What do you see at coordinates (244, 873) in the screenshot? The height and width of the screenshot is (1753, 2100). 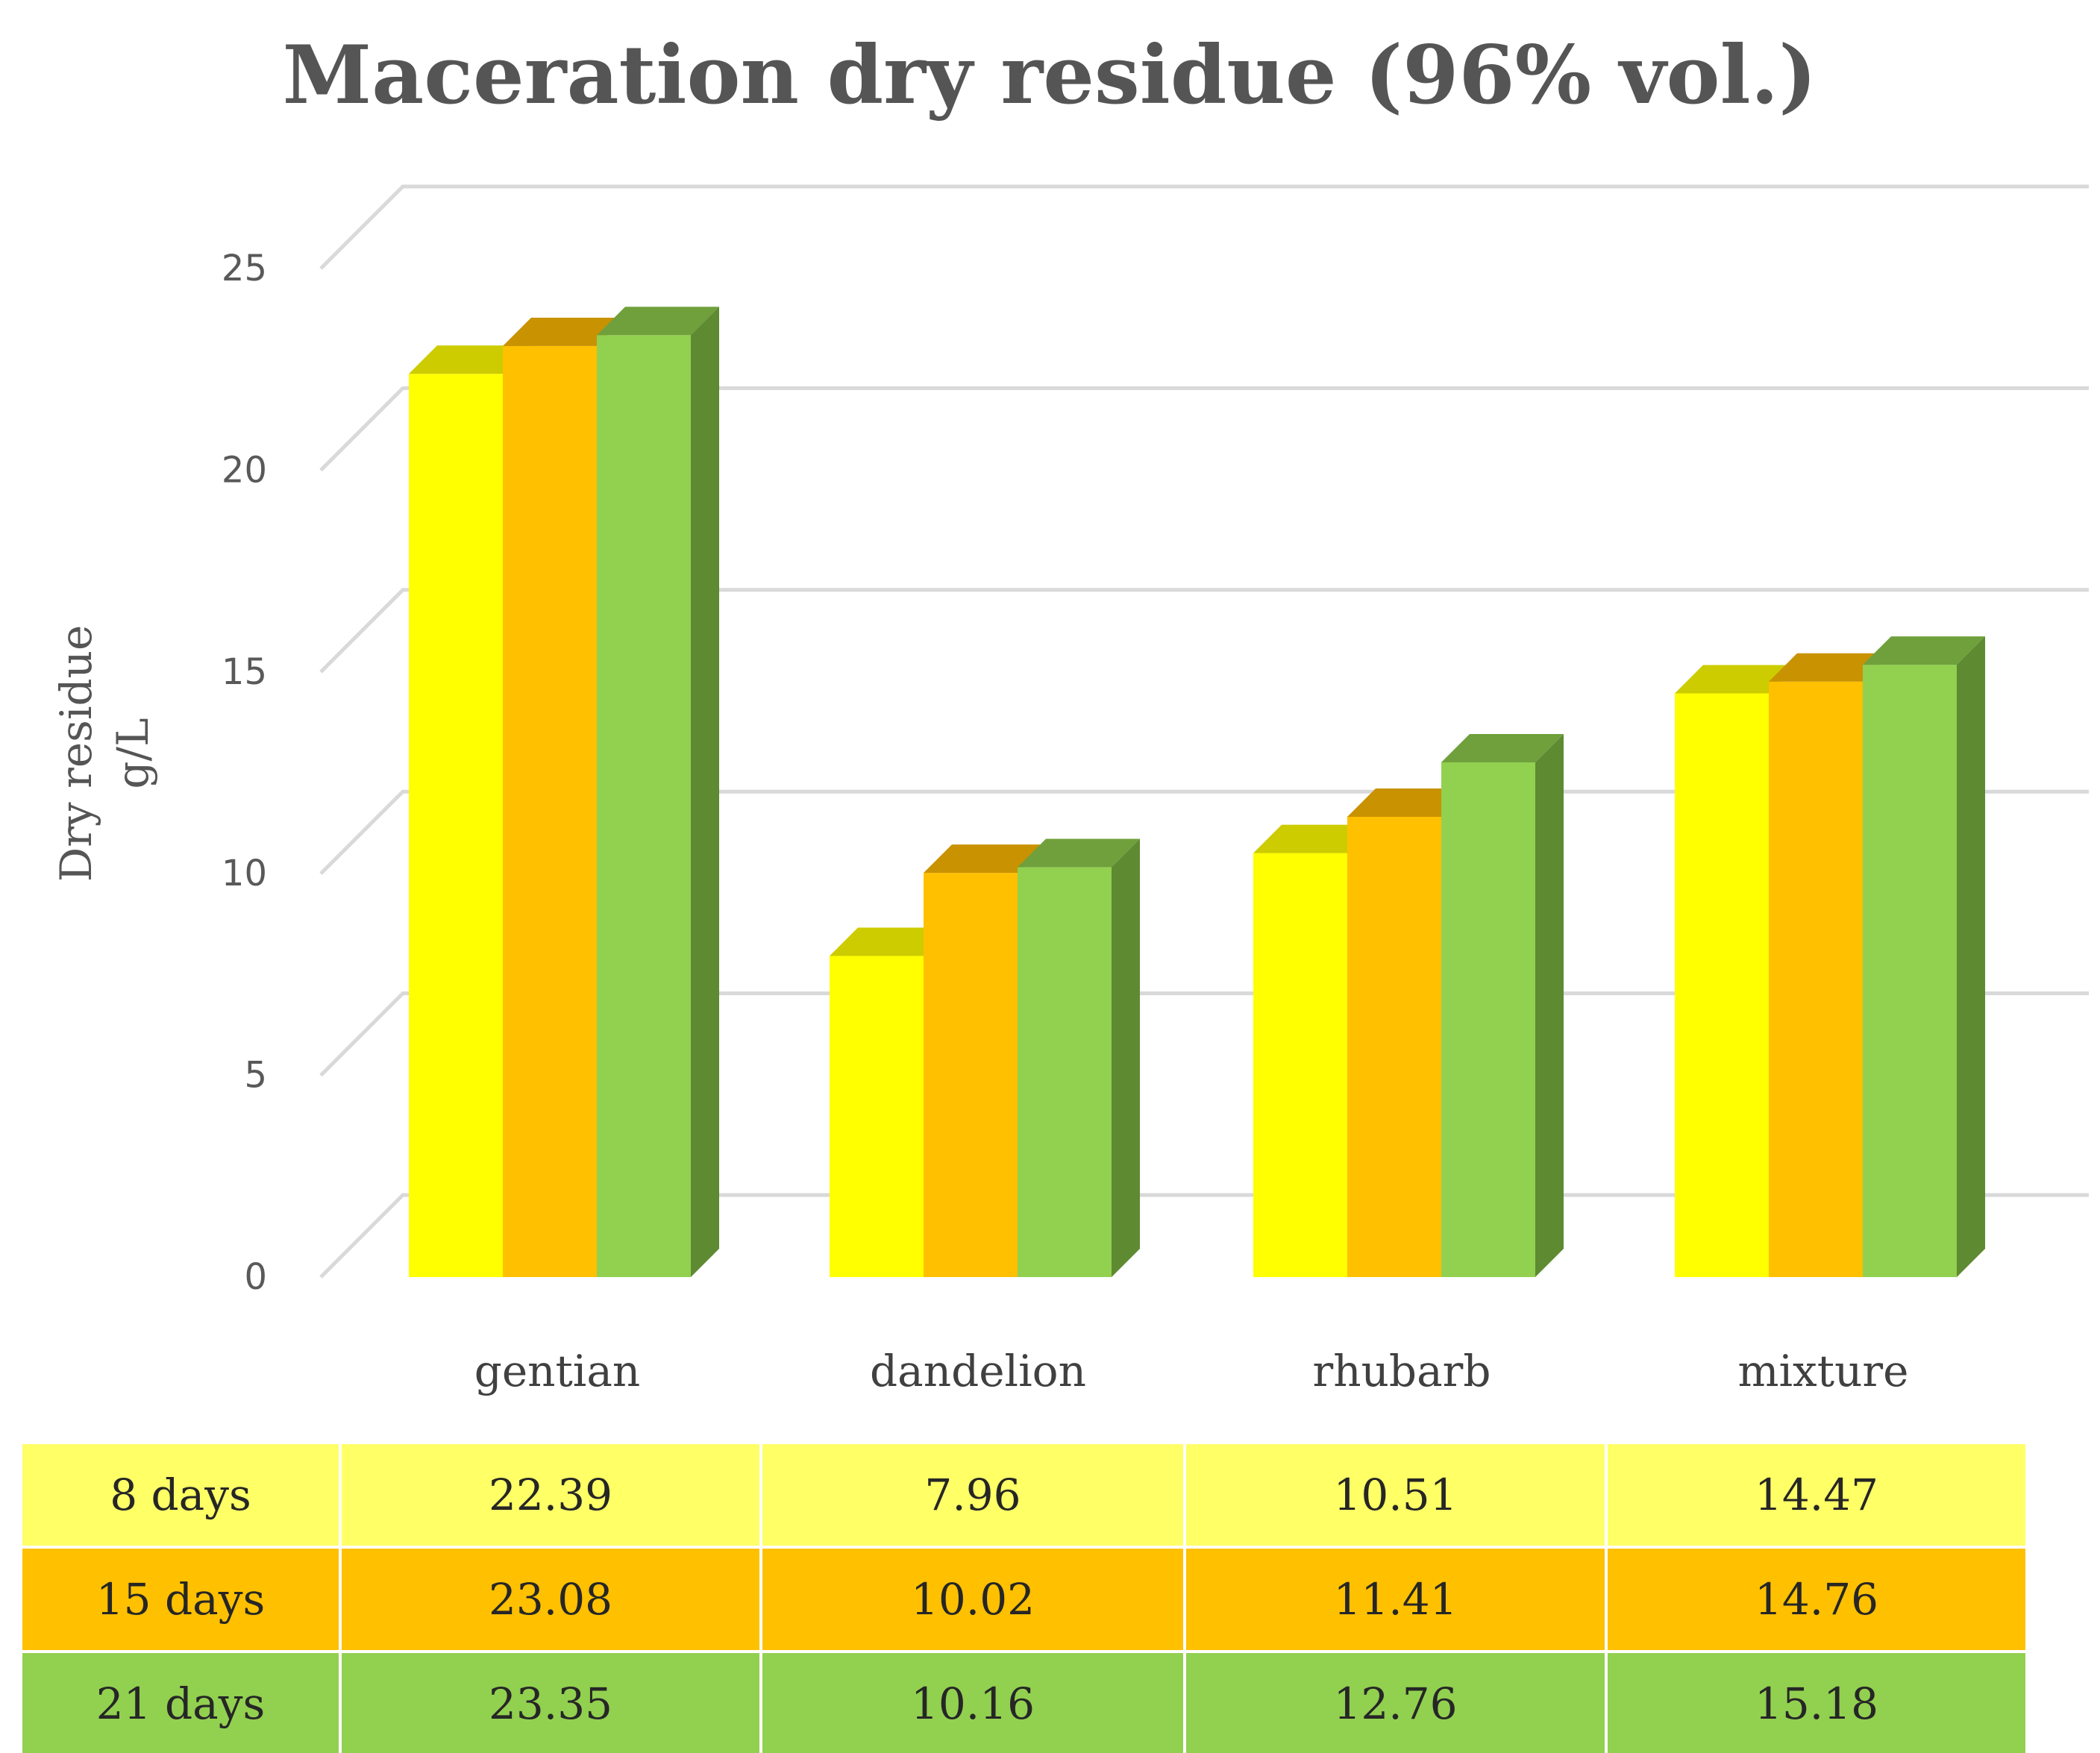 I see `y-tick-label: 10` at bounding box center [244, 873].